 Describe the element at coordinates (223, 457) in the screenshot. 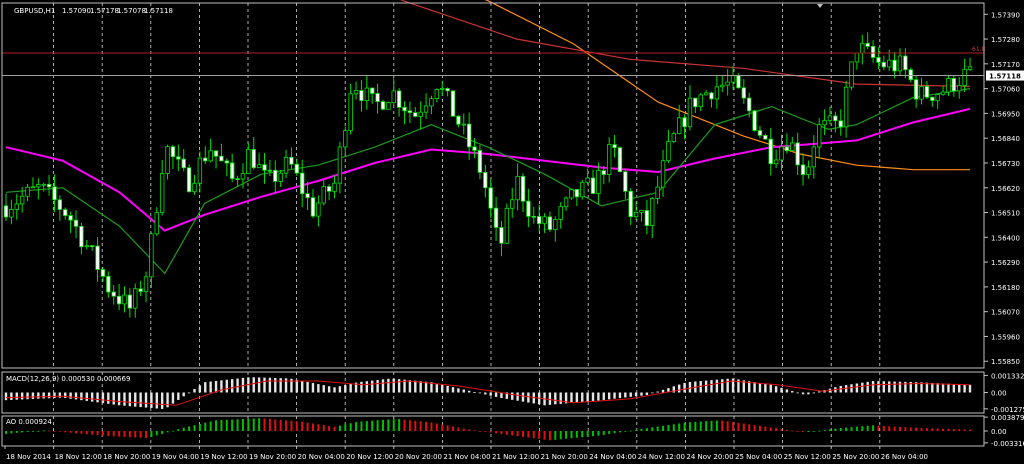

I see `time-label: 19 Nov 12:00` at that location.